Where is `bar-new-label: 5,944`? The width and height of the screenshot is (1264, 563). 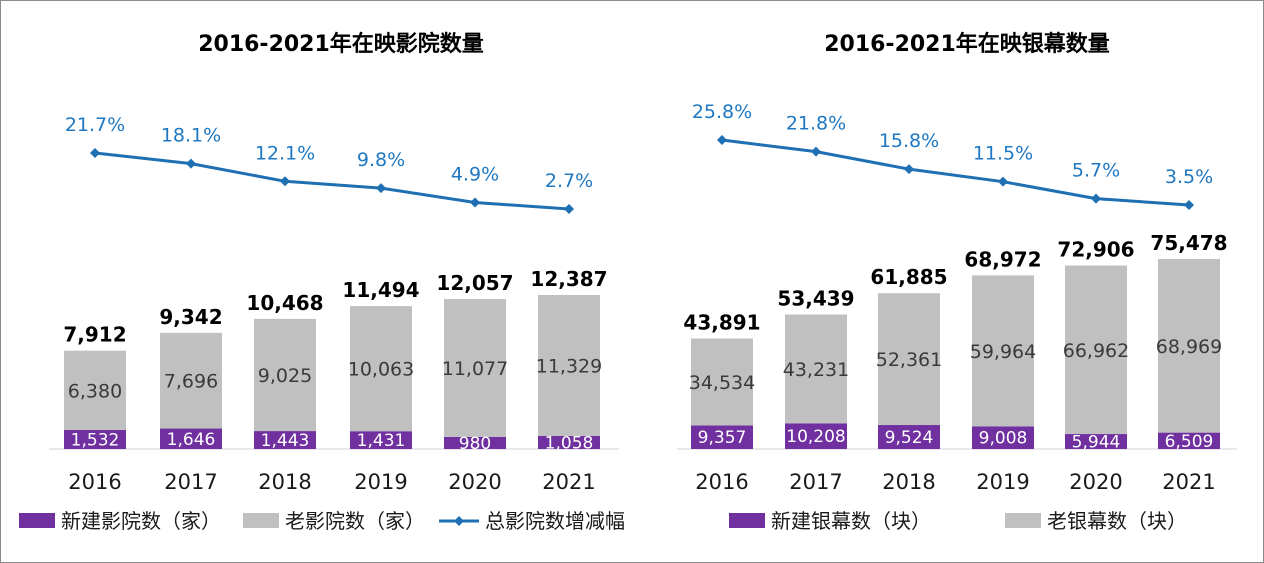
bar-new-label: 5,944 is located at coordinates (1096, 443).